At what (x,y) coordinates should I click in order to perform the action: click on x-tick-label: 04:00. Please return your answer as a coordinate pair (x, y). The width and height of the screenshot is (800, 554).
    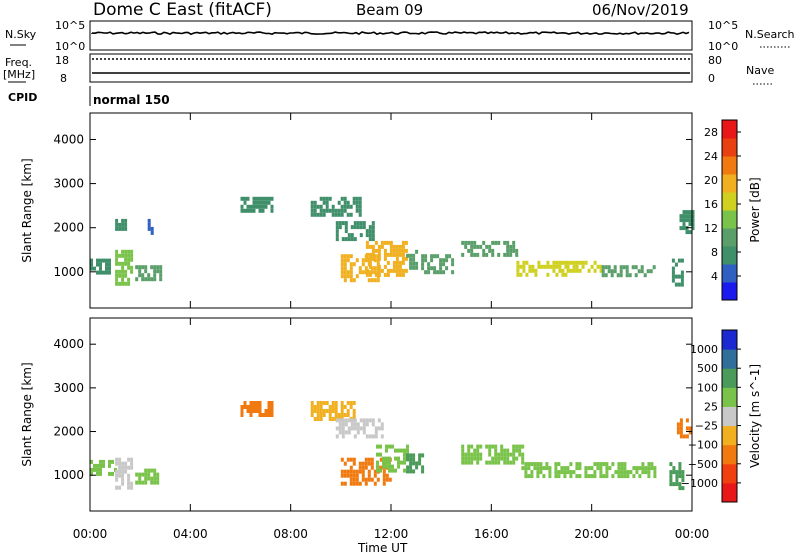
    Looking at the image, I should click on (190, 534).